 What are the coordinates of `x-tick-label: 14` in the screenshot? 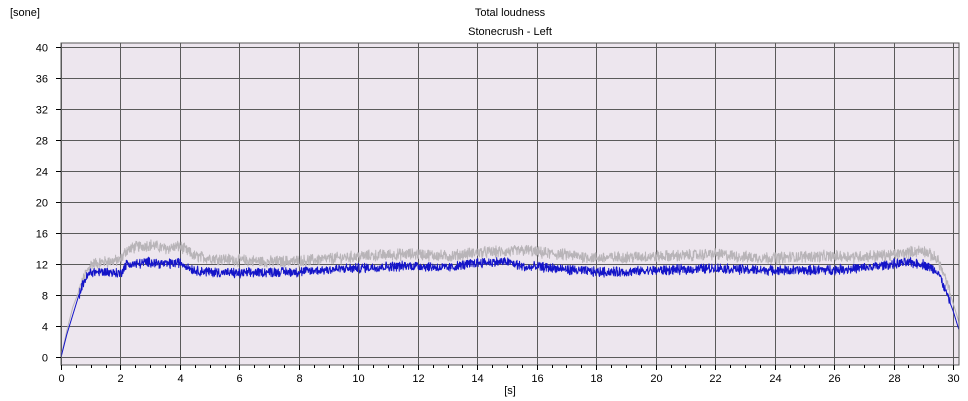 It's located at (477, 379).